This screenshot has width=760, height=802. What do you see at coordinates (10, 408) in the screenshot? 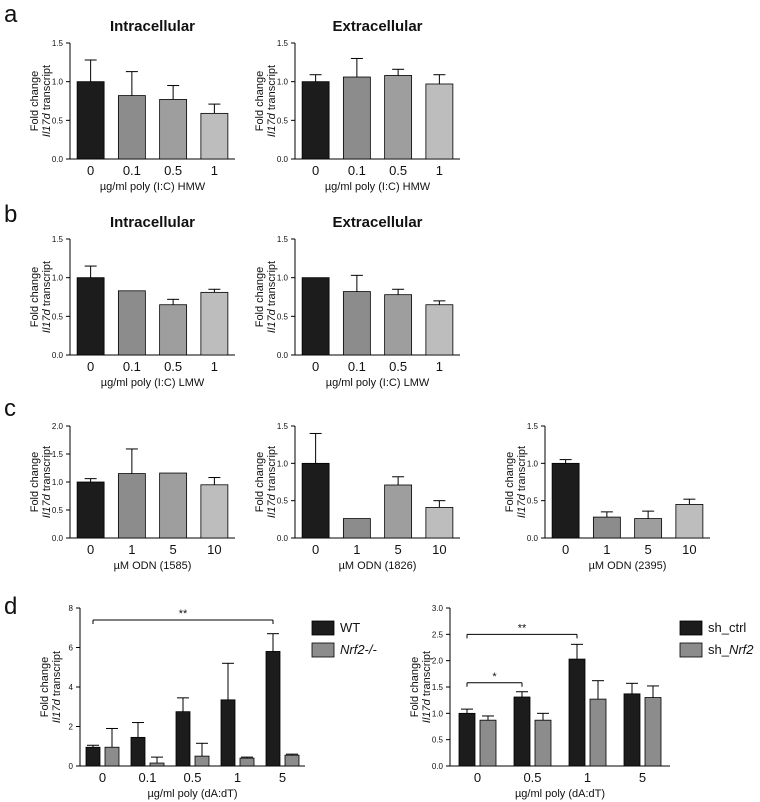
I see `panel-letter-c: c` at bounding box center [10, 408].